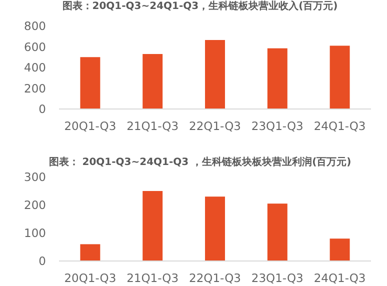 This screenshot has width=387, height=286. Describe the element at coordinates (35, 67) in the screenshot. I see `y-tick-label: 400` at that location.